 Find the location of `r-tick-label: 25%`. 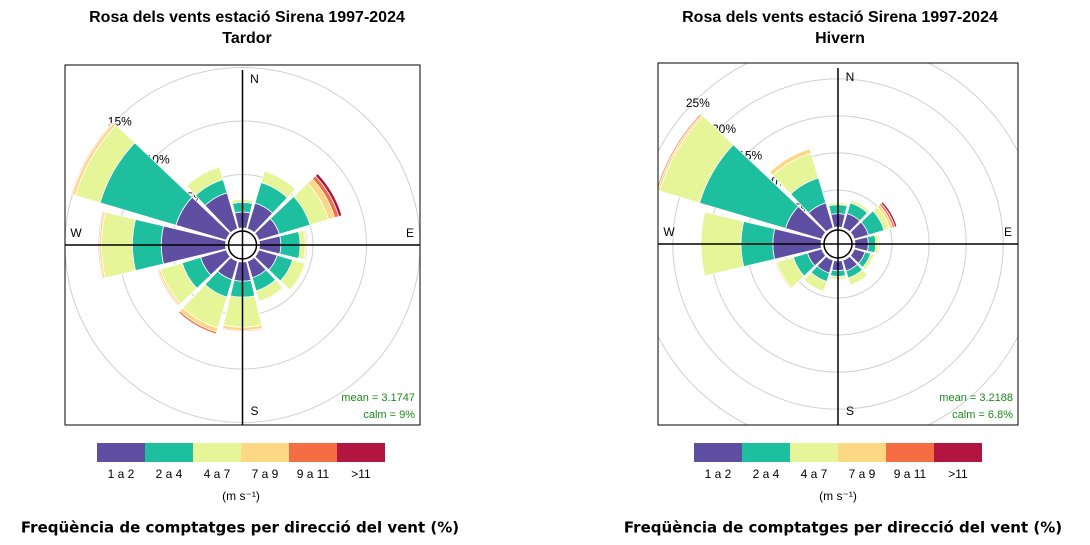

r-tick-label: 25% is located at coordinates (698, 103).